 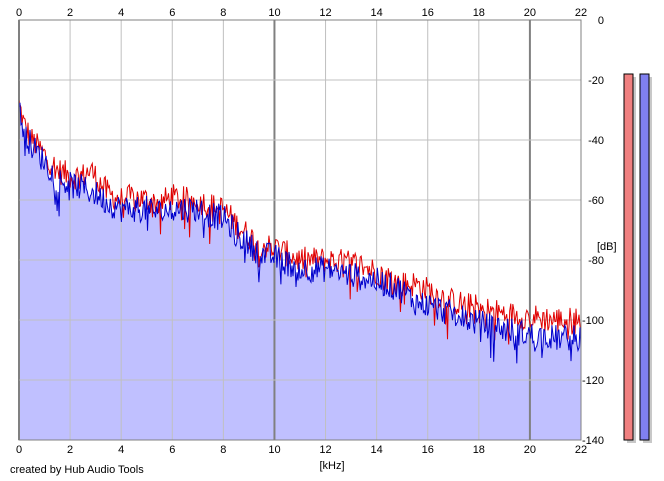 What do you see at coordinates (596, 81) in the screenshot?
I see `y-tick-label: -20` at bounding box center [596, 81].